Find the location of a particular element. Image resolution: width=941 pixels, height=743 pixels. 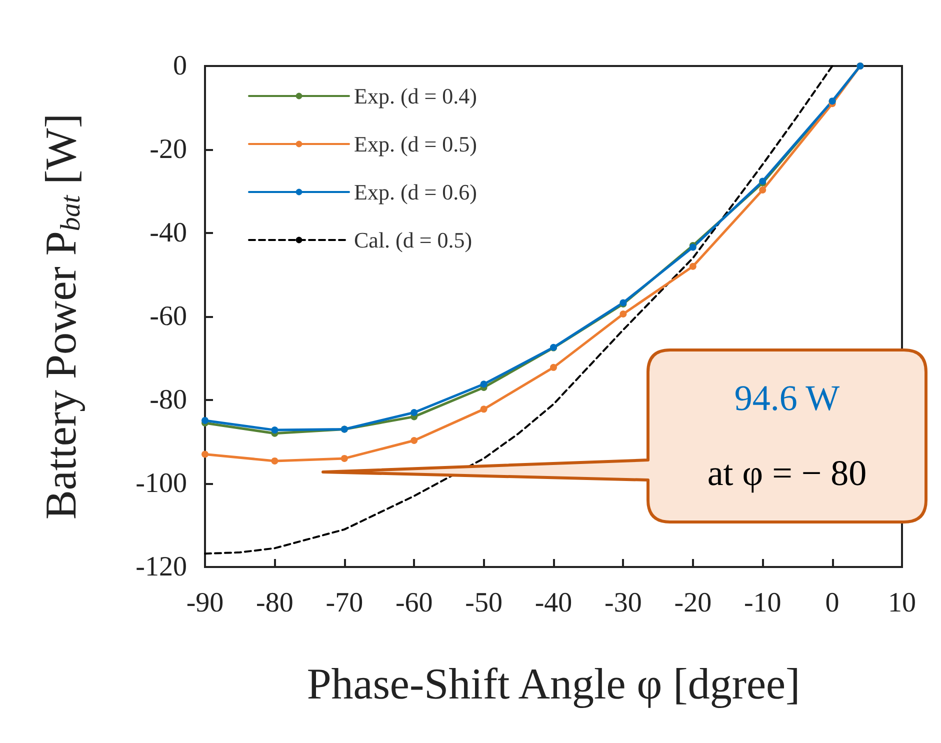

annotation: 94.6 W is located at coordinates (787, 398).